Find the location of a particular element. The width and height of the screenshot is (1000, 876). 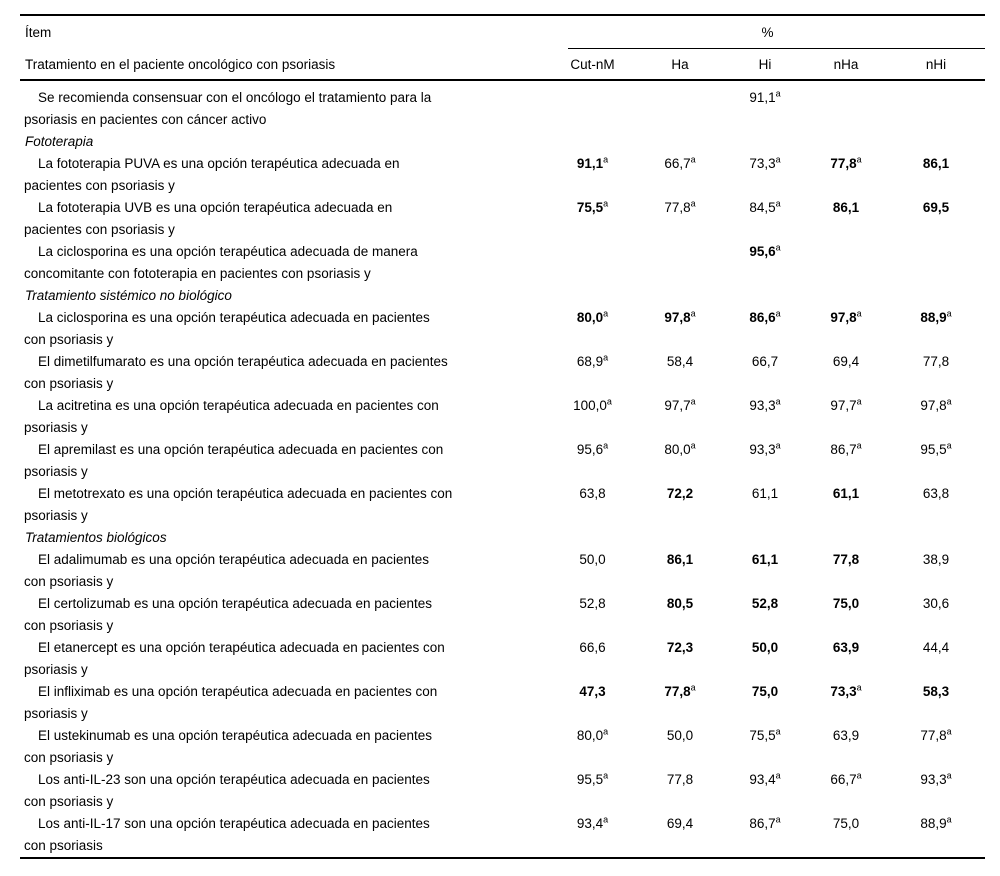

value-cell: 44,4 is located at coordinates (936, 659).